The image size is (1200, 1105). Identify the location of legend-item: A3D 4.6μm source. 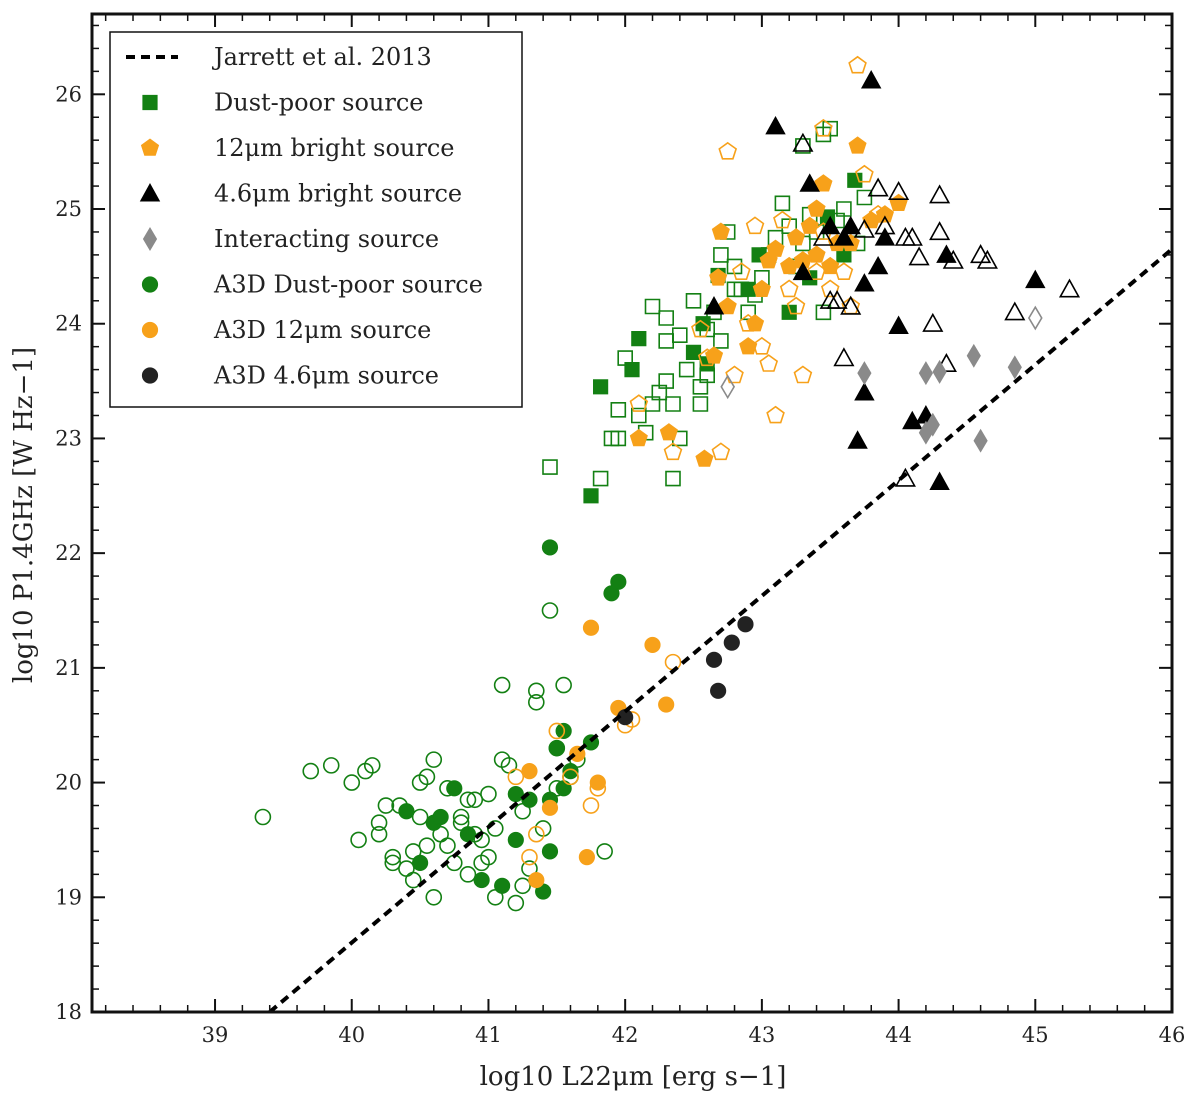
(290, 376).